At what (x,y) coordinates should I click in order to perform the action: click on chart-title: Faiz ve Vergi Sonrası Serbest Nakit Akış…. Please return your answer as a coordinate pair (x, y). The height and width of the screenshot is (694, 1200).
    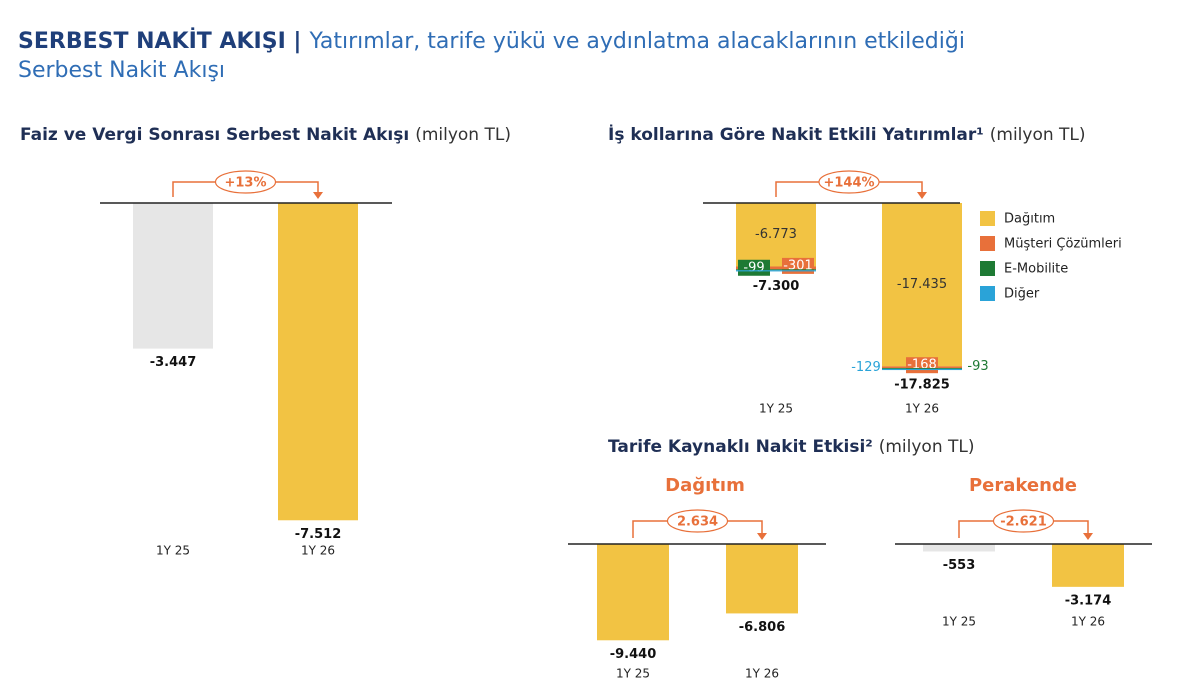
    Looking at the image, I should click on (214, 135).